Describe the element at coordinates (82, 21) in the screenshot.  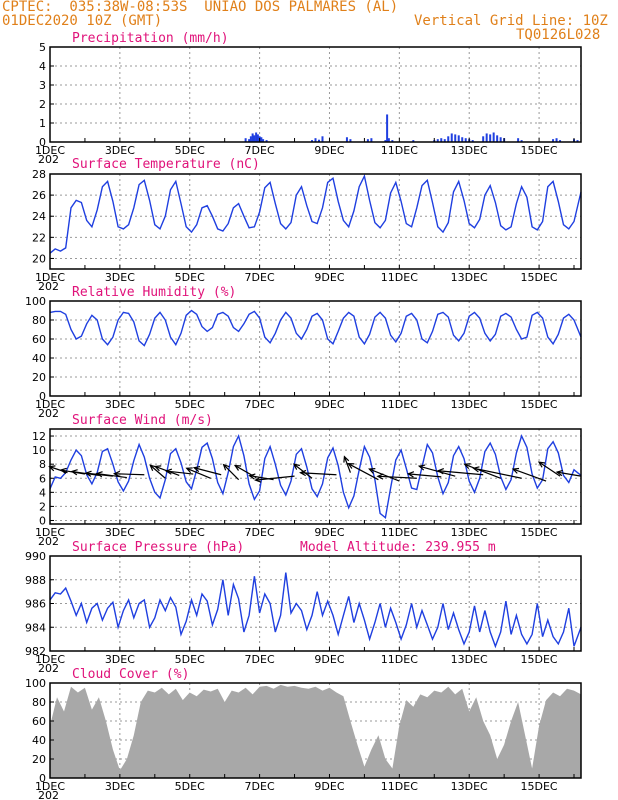
I see `header-run-time: 01DEC2020 10Z (GMT)` at that location.